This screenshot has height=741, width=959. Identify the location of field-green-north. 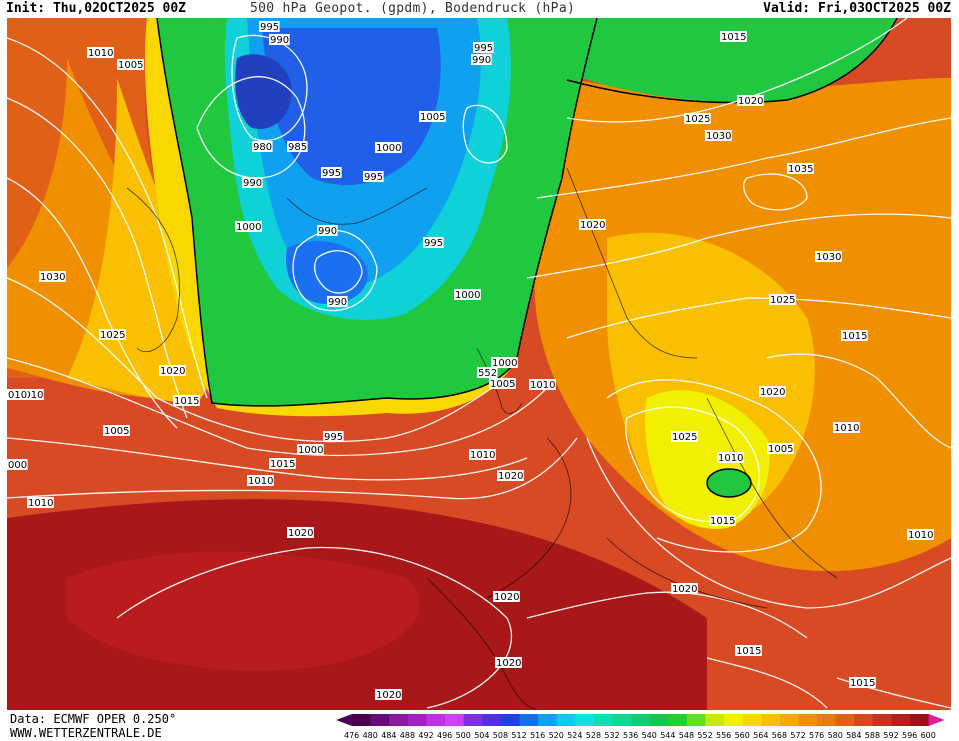
(732, 60).